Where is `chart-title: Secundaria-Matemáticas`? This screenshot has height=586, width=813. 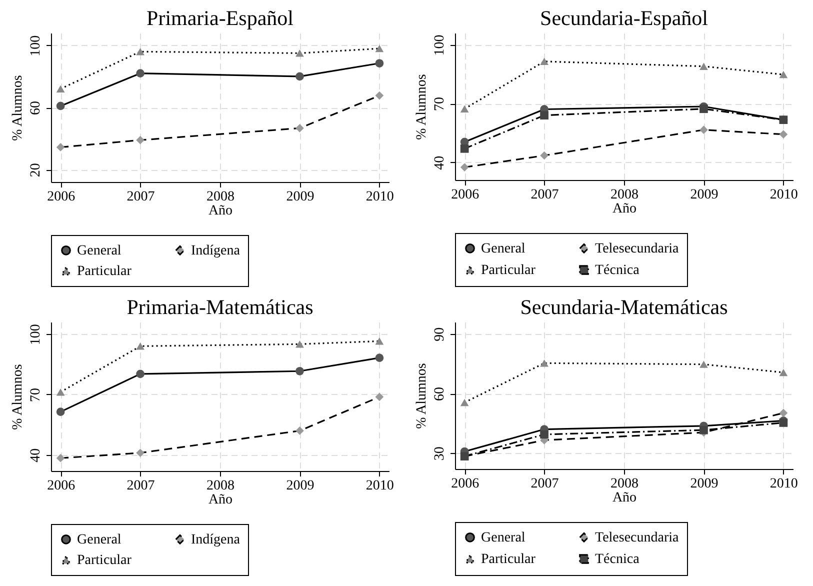 chart-title: Secundaria-Matemáticas is located at coordinates (624, 307).